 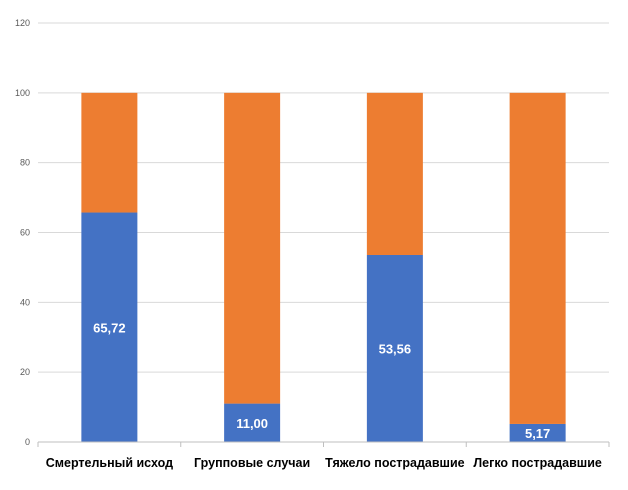 I want to click on data-label: 65,72, so click(x=109, y=327).